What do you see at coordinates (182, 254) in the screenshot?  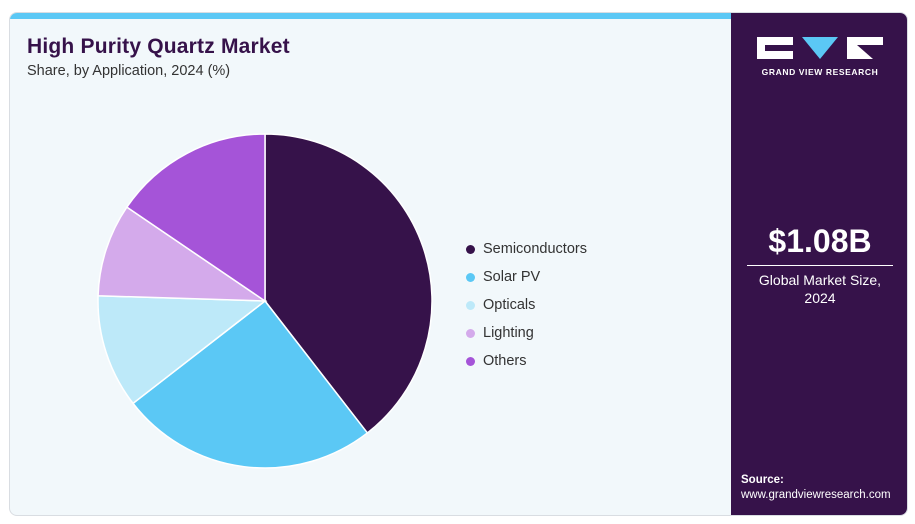 I see `pie-slice-lighting` at bounding box center [182, 254].